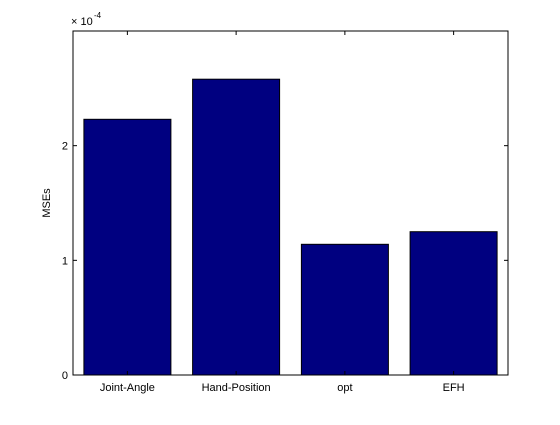  What do you see at coordinates (454, 388) in the screenshot?
I see `x-tick-label: EFH` at bounding box center [454, 388].